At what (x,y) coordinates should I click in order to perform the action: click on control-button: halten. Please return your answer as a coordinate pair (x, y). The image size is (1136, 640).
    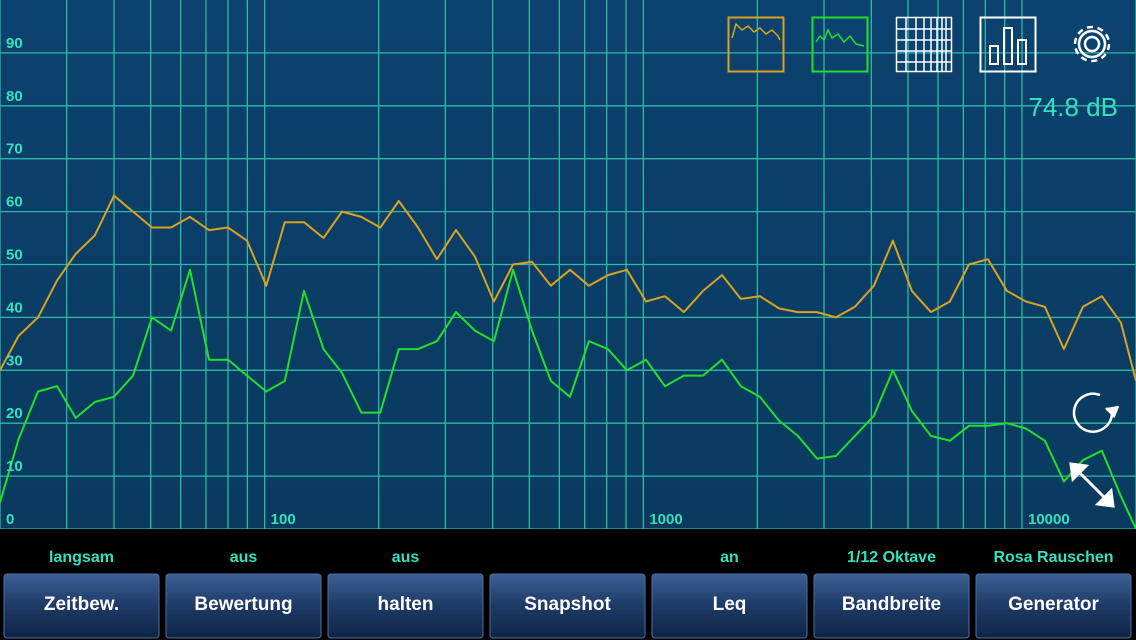
    Looking at the image, I should click on (405, 606).